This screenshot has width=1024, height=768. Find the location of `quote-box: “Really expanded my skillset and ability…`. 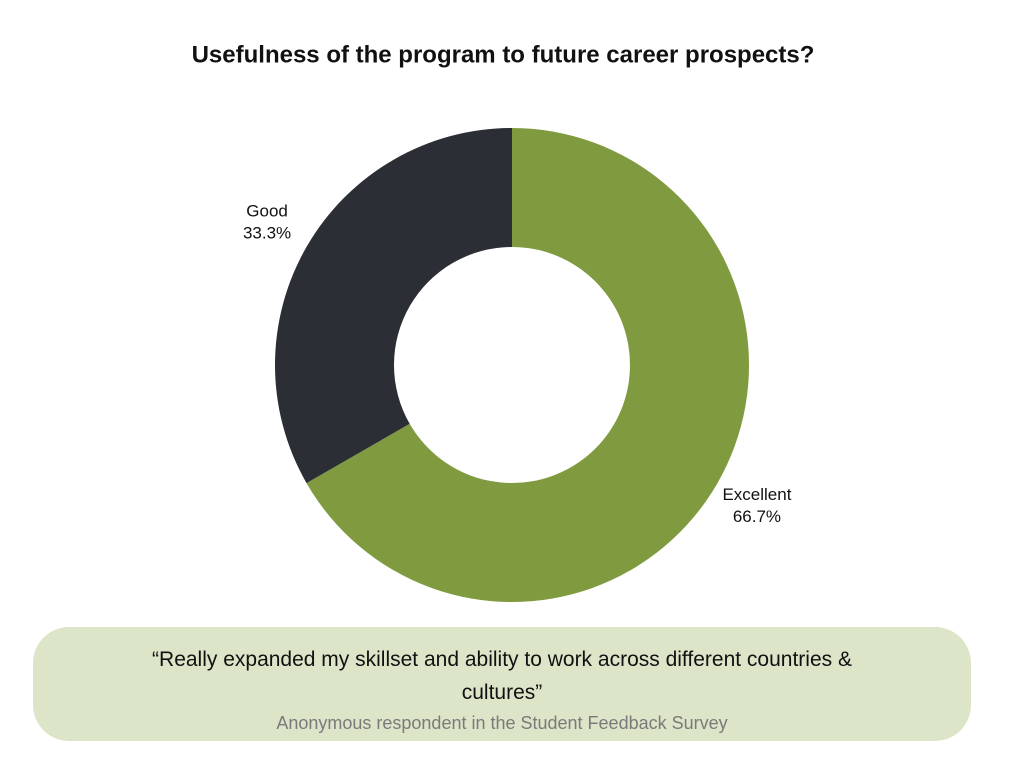

quote-box: “Really expanded my skillset and ability… is located at coordinates (502, 684).